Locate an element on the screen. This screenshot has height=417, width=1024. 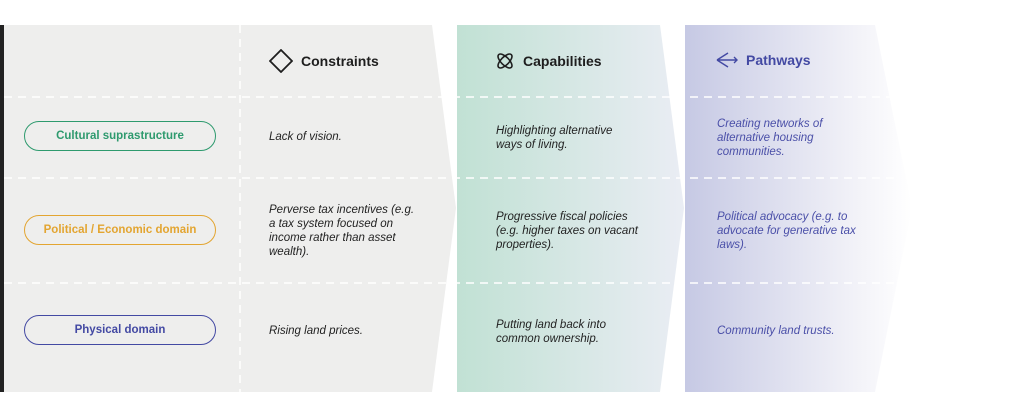
constraint-cell: Rising land prices. is located at coordinates (316, 331).